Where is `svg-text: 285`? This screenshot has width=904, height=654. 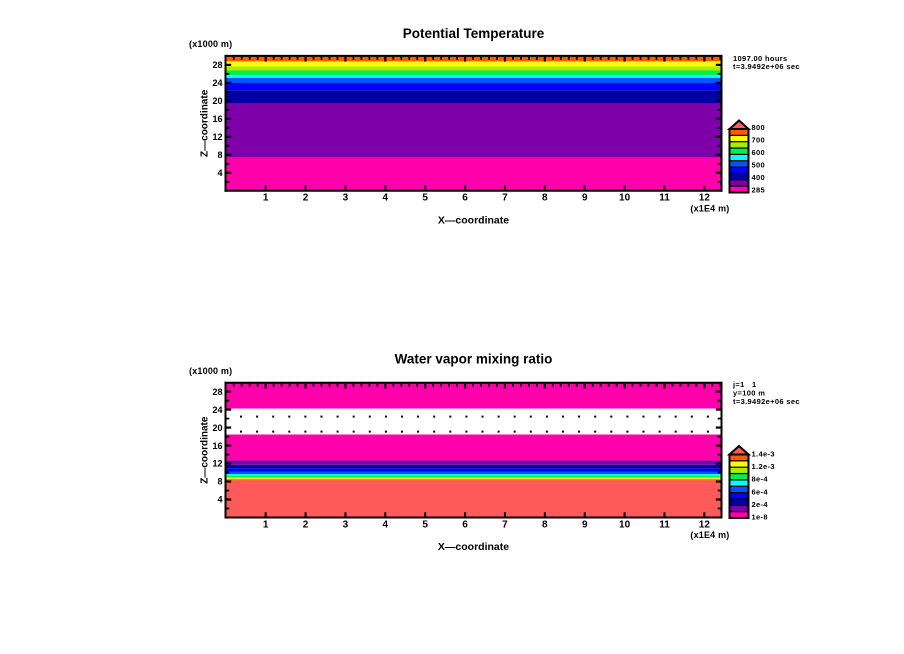 svg-text: 285 is located at coordinates (759, 189).